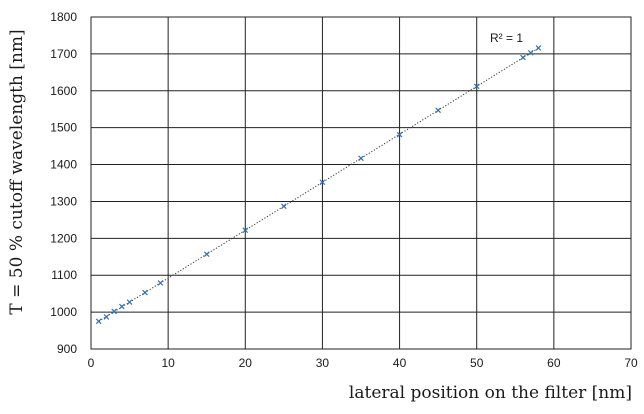 The image size is (644, 414). I want to click on y-tick-label: 1300, so click(63, 201).